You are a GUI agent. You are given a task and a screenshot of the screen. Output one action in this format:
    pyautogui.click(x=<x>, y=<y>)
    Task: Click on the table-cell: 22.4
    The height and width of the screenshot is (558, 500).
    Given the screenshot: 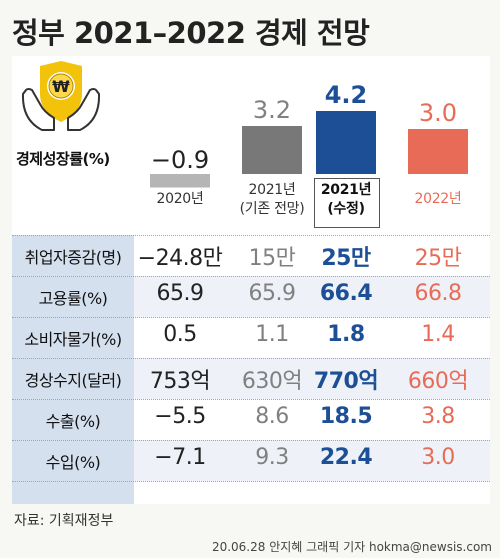 What is the action you would take?
    pyautogui.click(x=346, y=457)
    